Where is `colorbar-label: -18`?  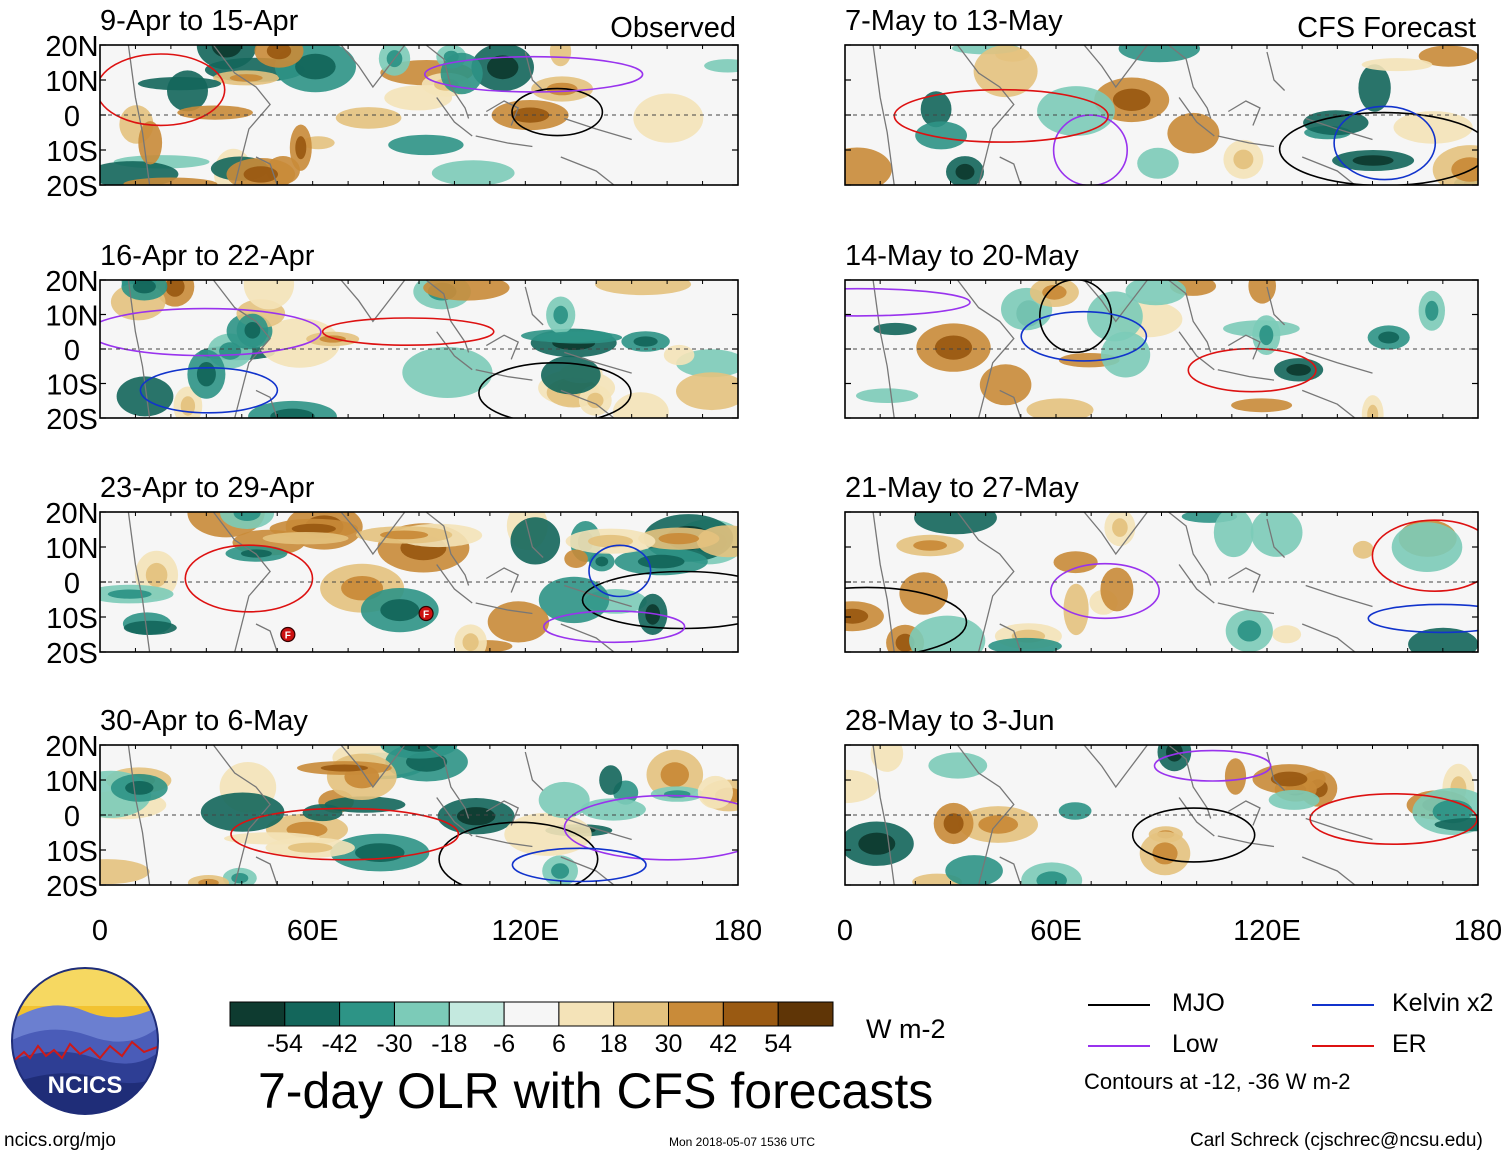
colorbar-label: -18 is located at coordinates (449, 1044).